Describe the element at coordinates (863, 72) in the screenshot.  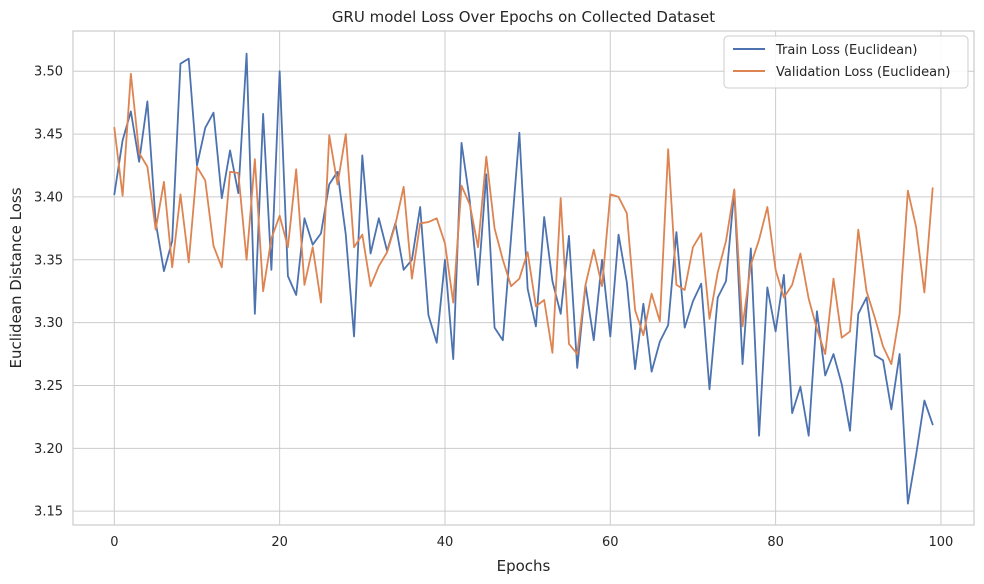
I see `legend-label-validation: Validation Loss (Euclidean)` at that location.